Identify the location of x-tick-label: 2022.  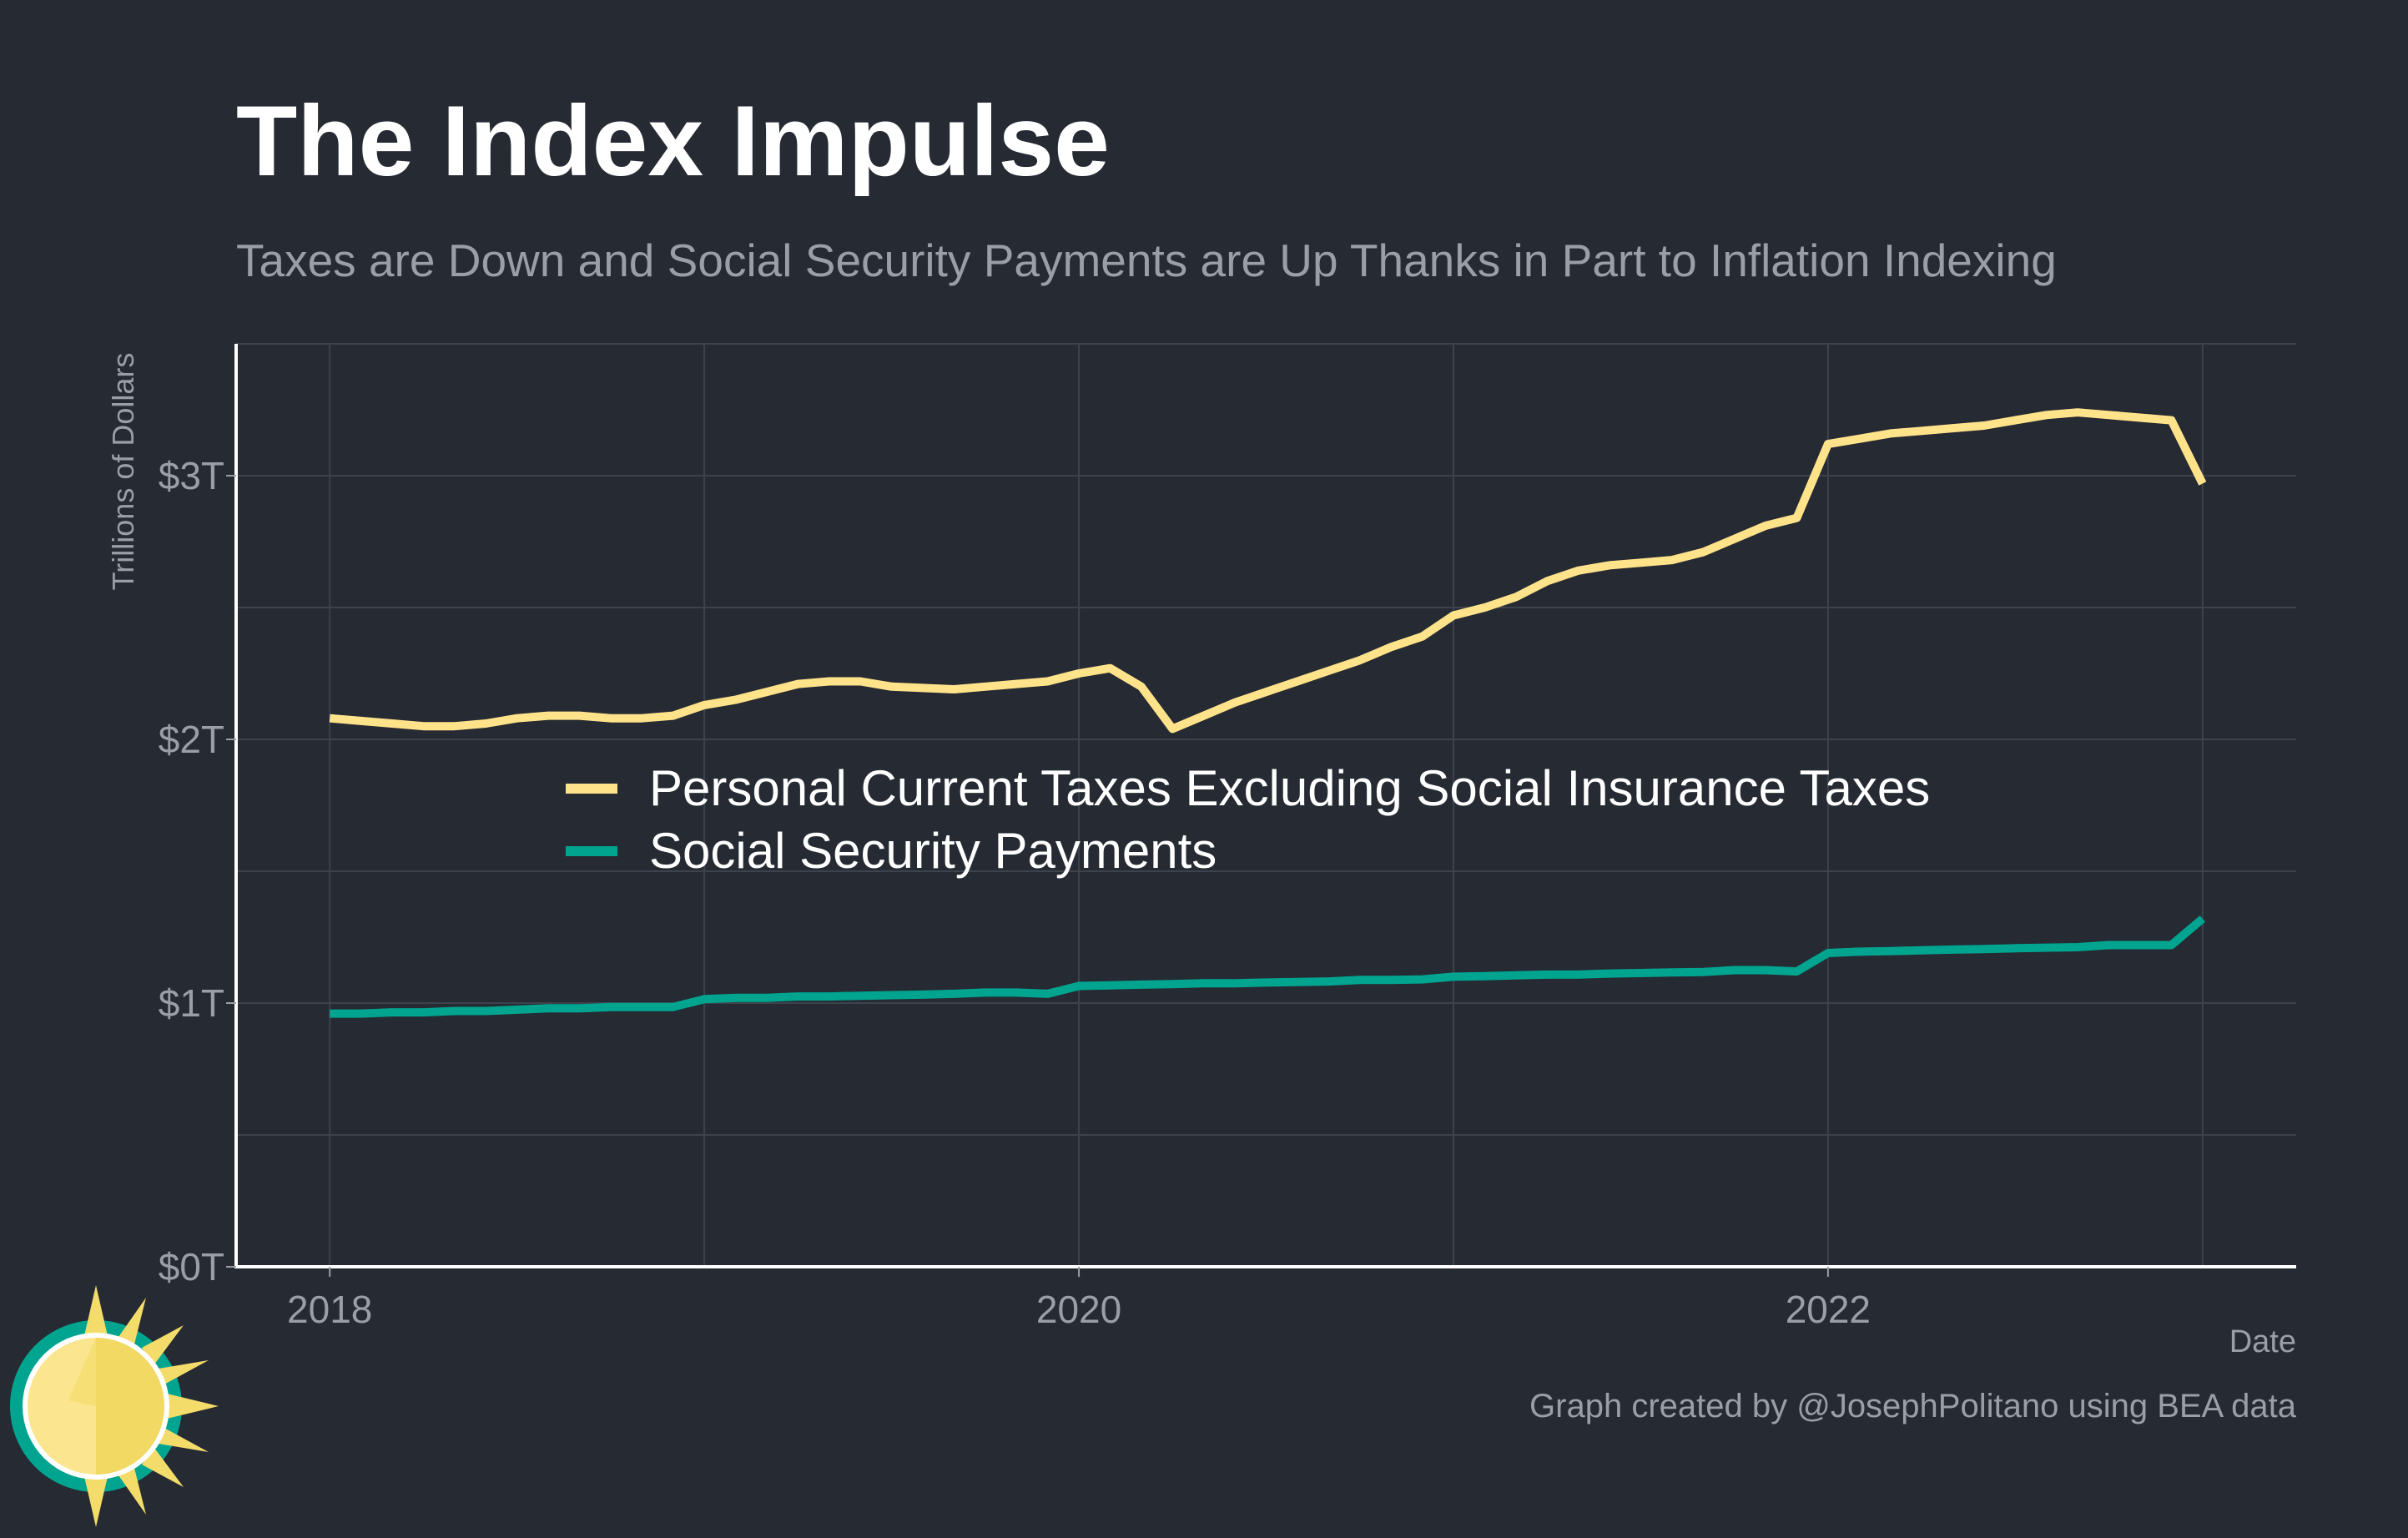
(1828, 1309).